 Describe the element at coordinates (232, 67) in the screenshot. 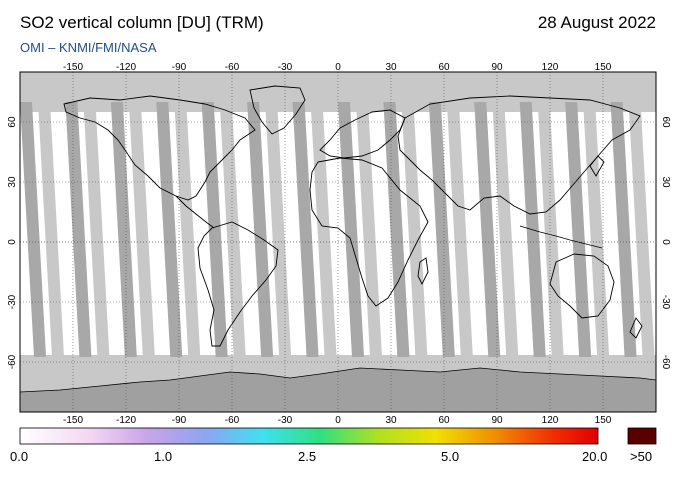

I see `lon-tick-top: -60` at that location.